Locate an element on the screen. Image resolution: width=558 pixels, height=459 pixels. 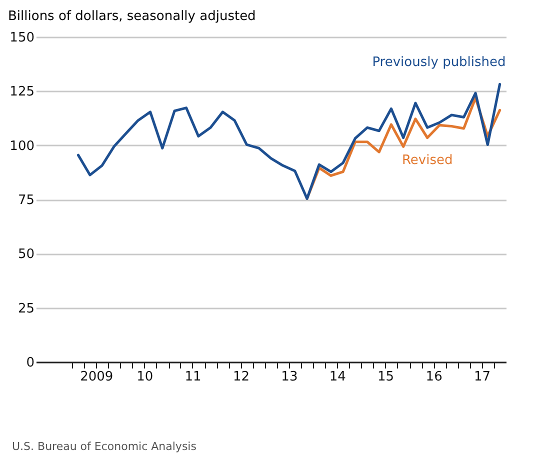
y-tick-label: 75 is located at coordinates (26, 200).